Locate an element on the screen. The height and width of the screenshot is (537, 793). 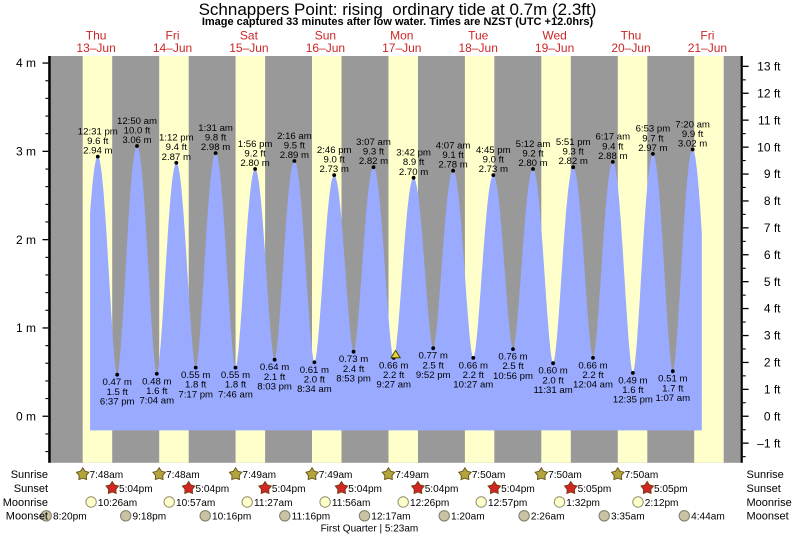
svg-text: 2:46 pm is located at coordinates (334, 150).